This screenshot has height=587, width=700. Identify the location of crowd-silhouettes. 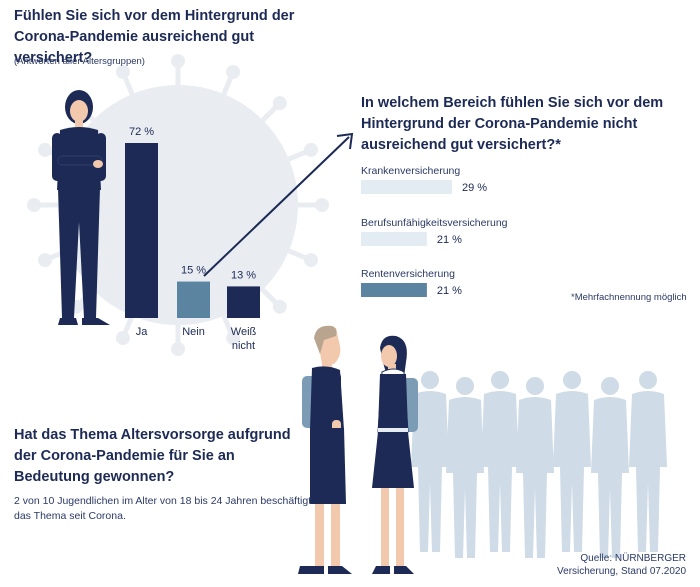
(539, 464).